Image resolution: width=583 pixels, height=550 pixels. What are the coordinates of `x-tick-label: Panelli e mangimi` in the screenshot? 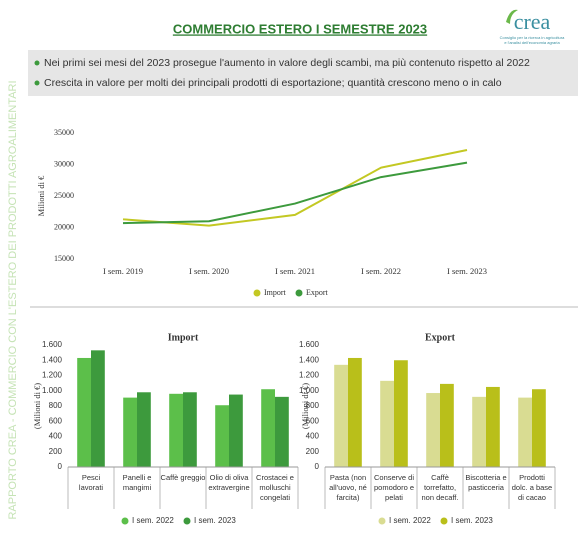 It's located at (137, 482).